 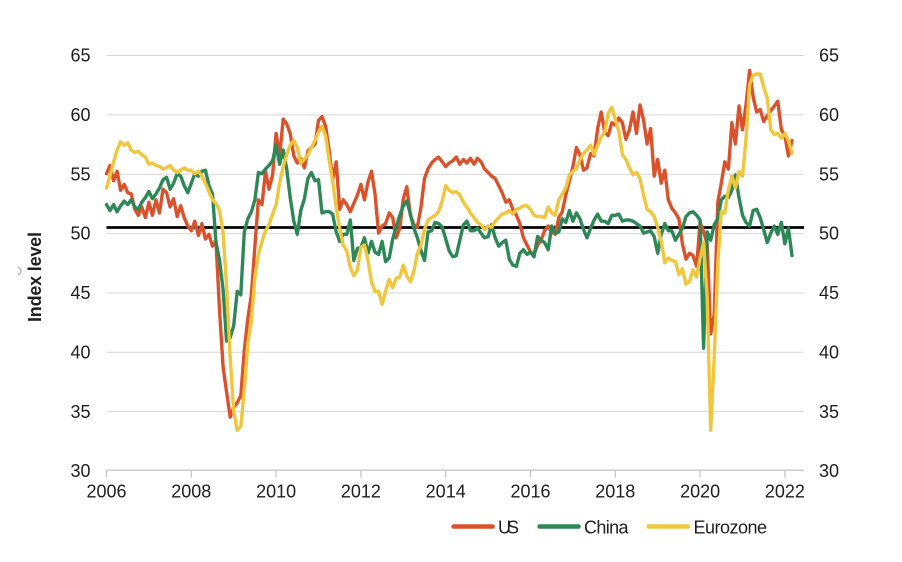 What do you see at coordinates (606, 528) in the screenshot?
I see `svg-text: China` at bounding box center [606, 528].